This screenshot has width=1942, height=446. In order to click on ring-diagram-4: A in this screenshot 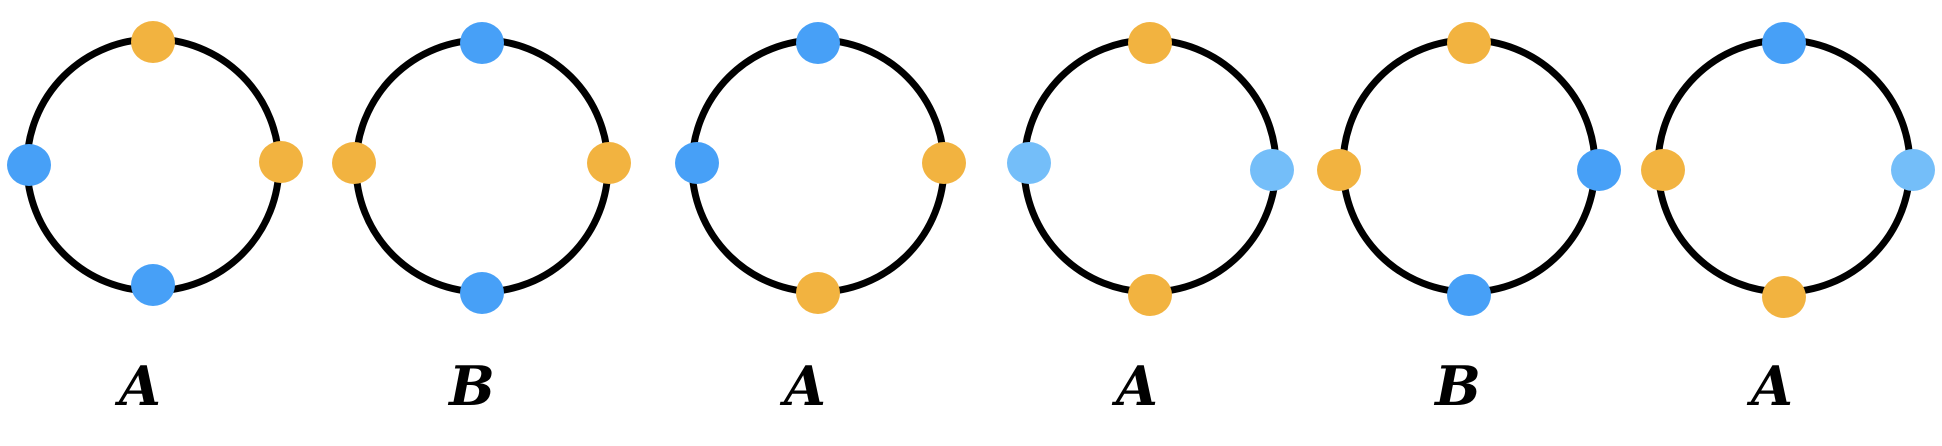, I will do `click(1150, 220)`.